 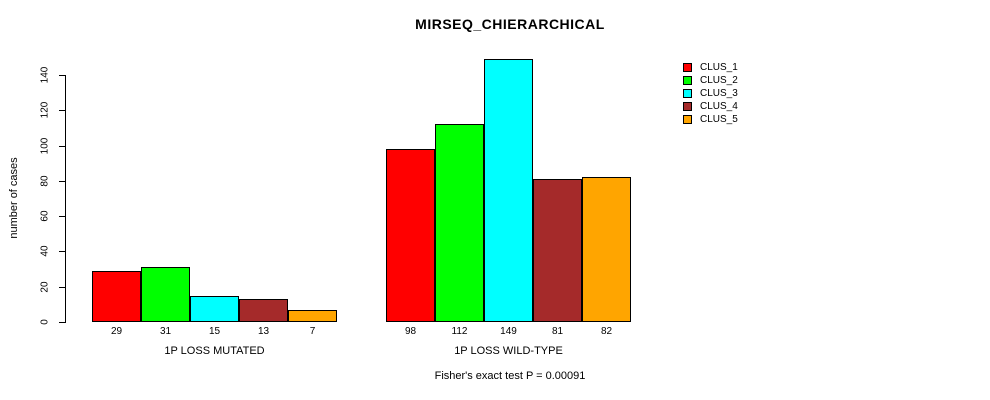 I want to click on y-tick-label-text: 40, so click(x=45, y=251).